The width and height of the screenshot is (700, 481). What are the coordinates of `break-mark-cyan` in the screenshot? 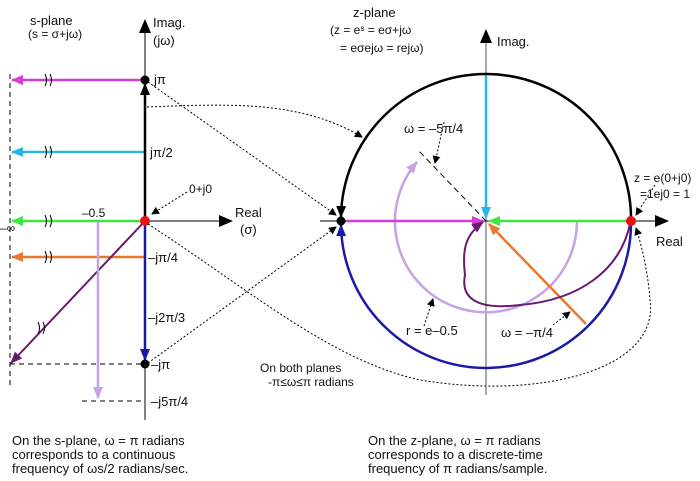 It's located at (48, 152).